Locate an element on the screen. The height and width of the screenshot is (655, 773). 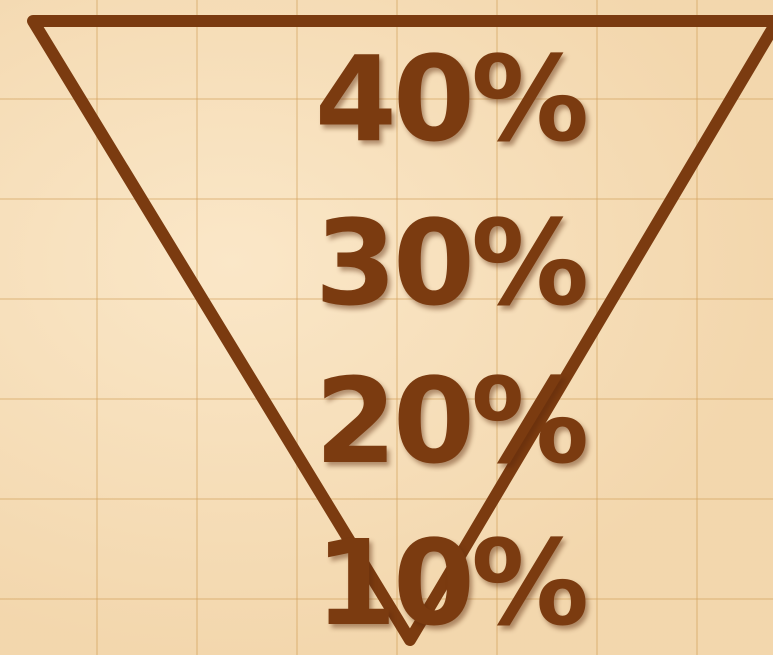
level-label-20-percent: 20% is located at coordinates (451, 421).